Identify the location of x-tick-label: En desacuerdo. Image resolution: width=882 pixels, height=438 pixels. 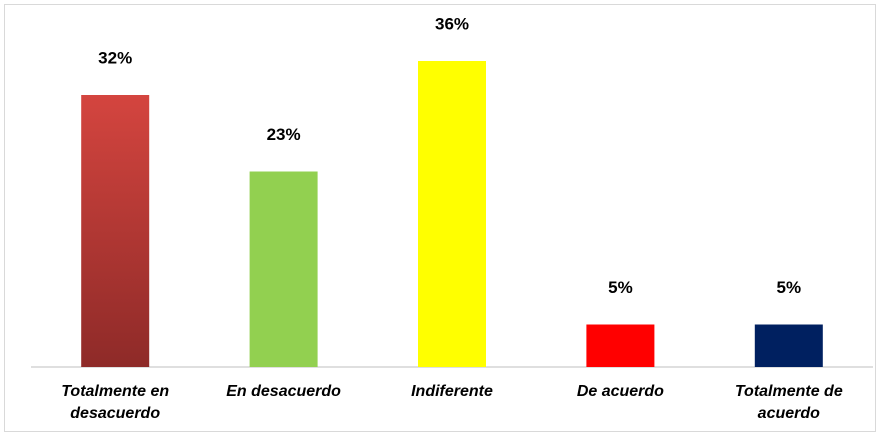
(283, 391).